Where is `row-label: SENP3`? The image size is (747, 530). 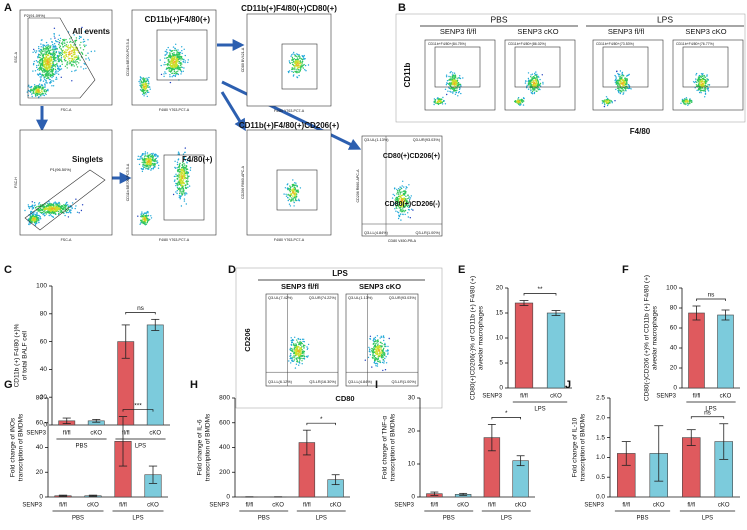 row-label: SENP3 is located at coordinates (594, 506).